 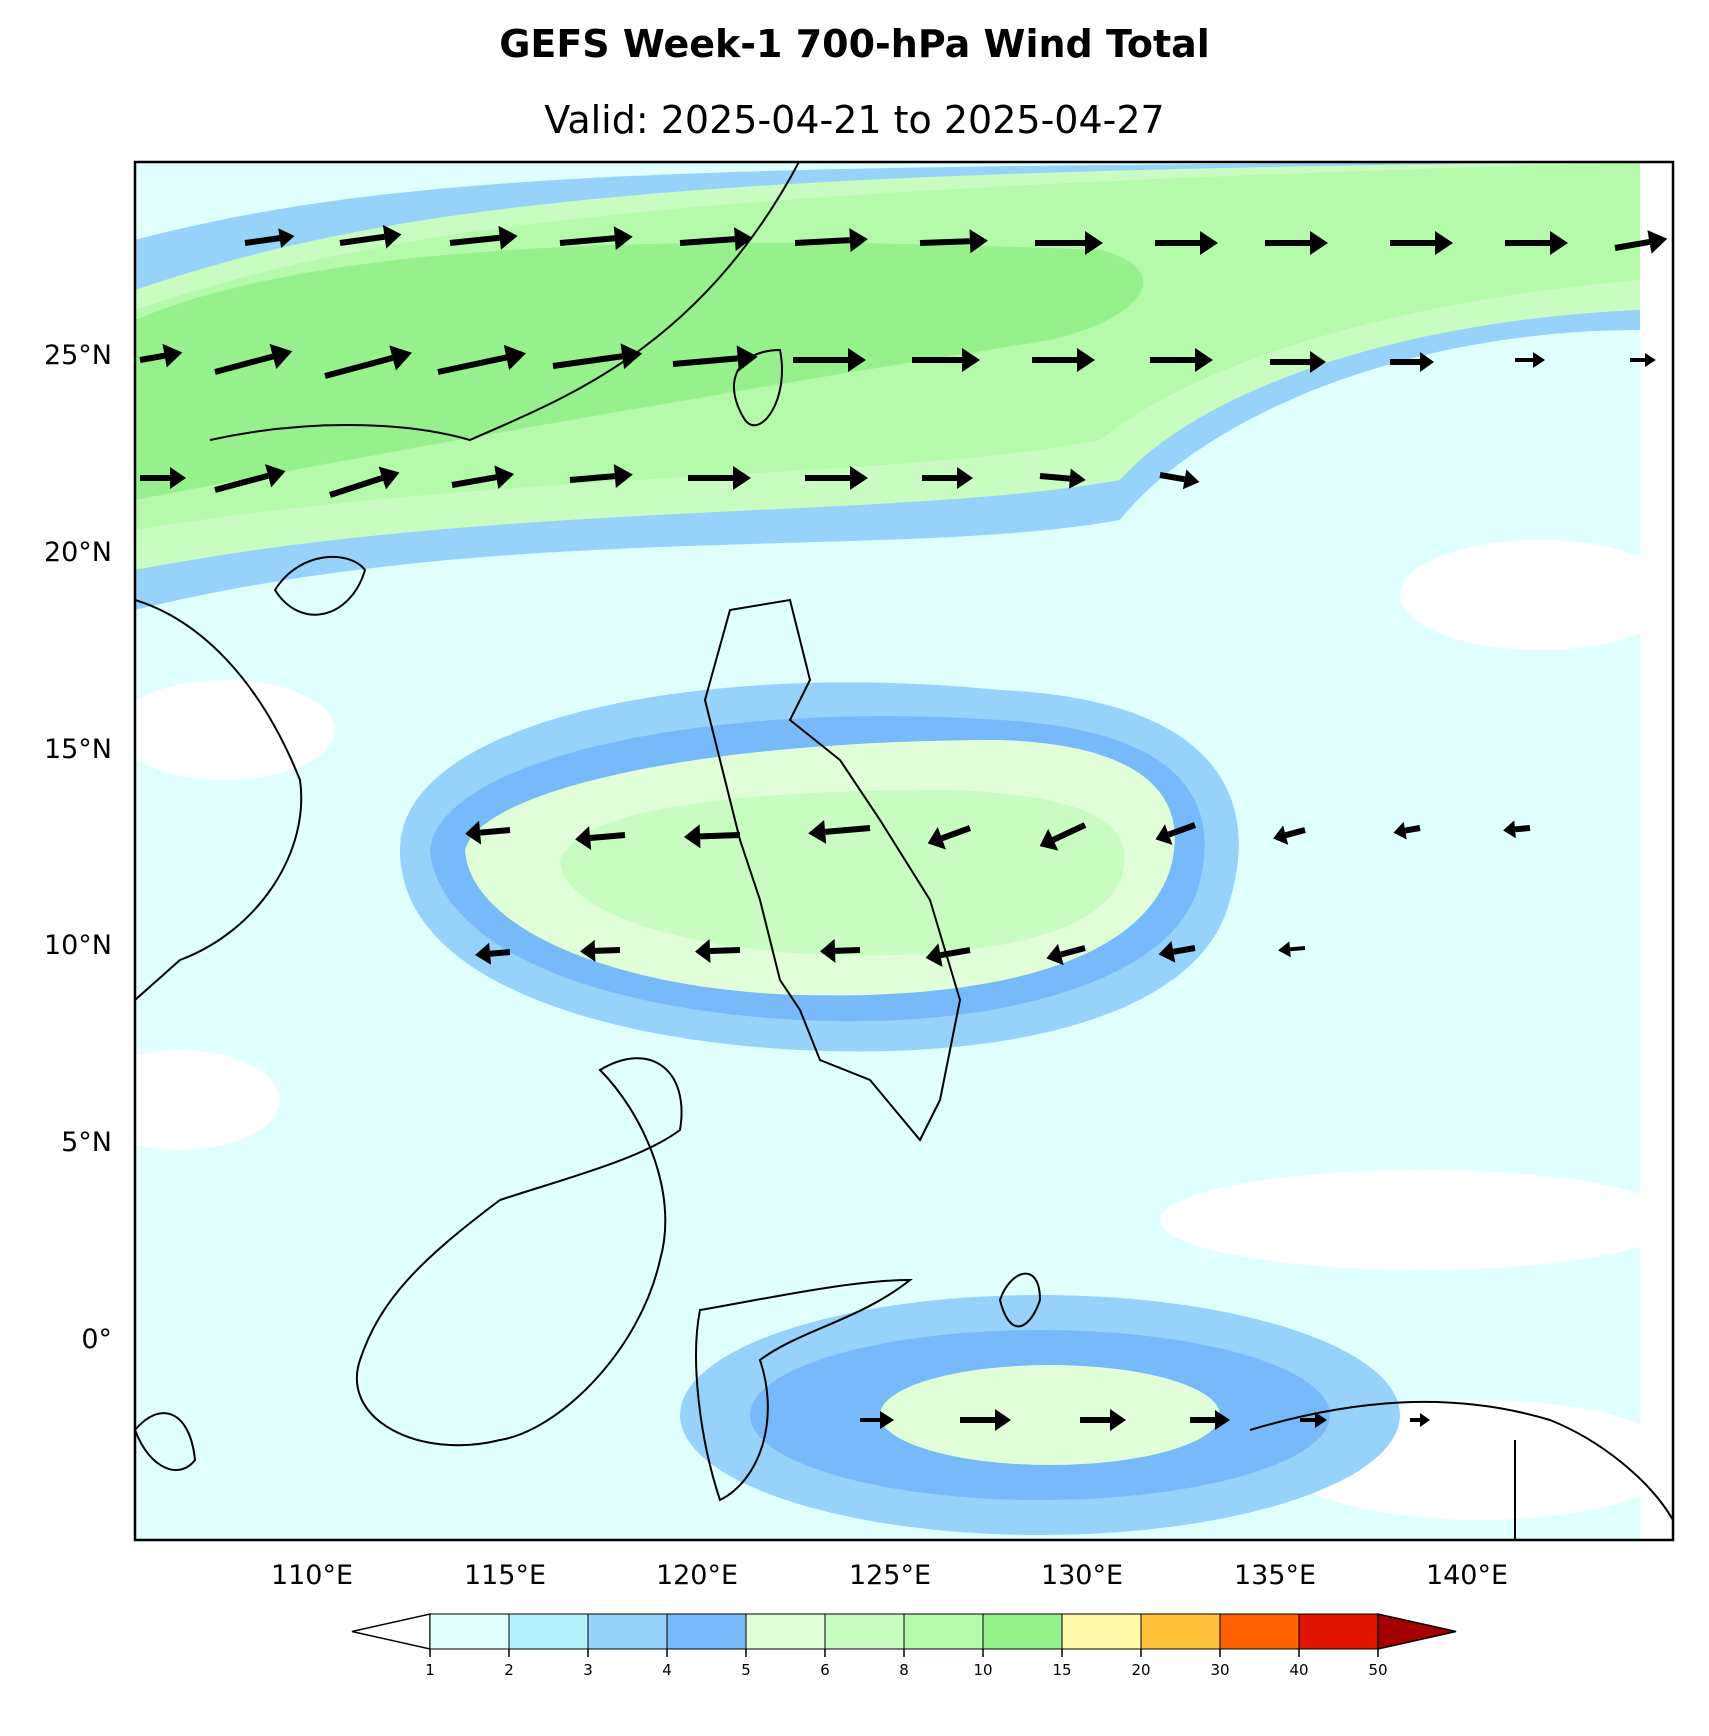 What do you see at coordinates (1141, 1670) in the screenshot?
I see `colorbar-tick-label: 20` at bounding box center [1141, 1670].